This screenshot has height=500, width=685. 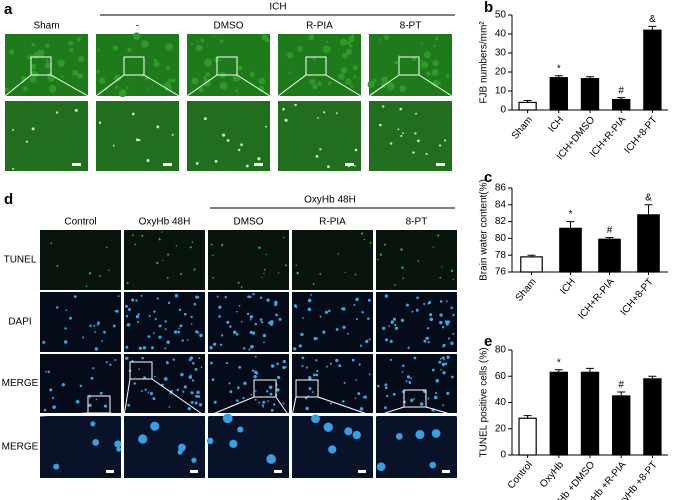 I want to click on error-bar, so click(x=652, y=28).